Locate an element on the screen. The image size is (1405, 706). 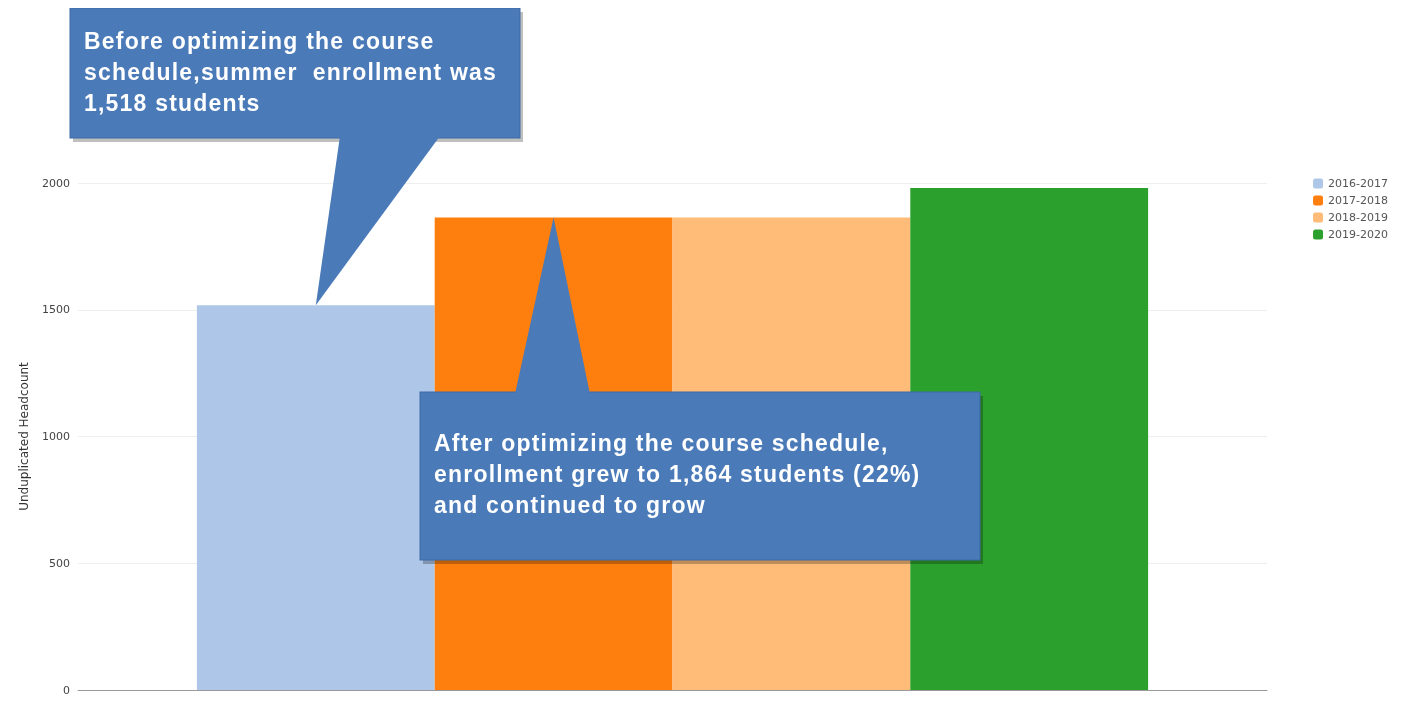
y-tick-label: 0 is located at coordinates (66, 690).